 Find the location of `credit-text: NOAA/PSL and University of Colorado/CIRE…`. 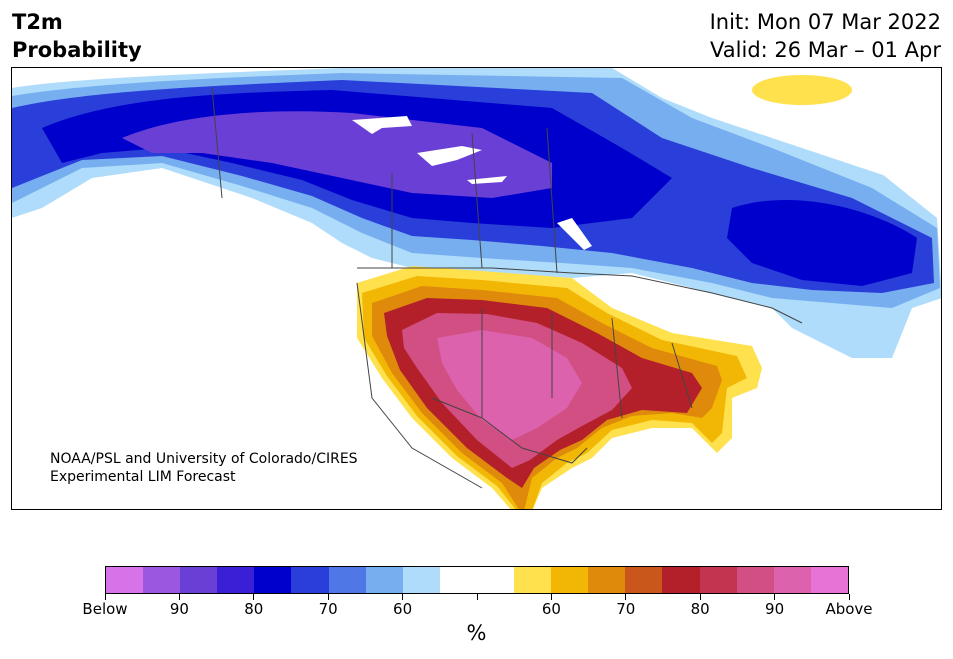

credit-text: NOAA/PSL and University of Colorado/CIRE… is located at coordinates (204, 468).